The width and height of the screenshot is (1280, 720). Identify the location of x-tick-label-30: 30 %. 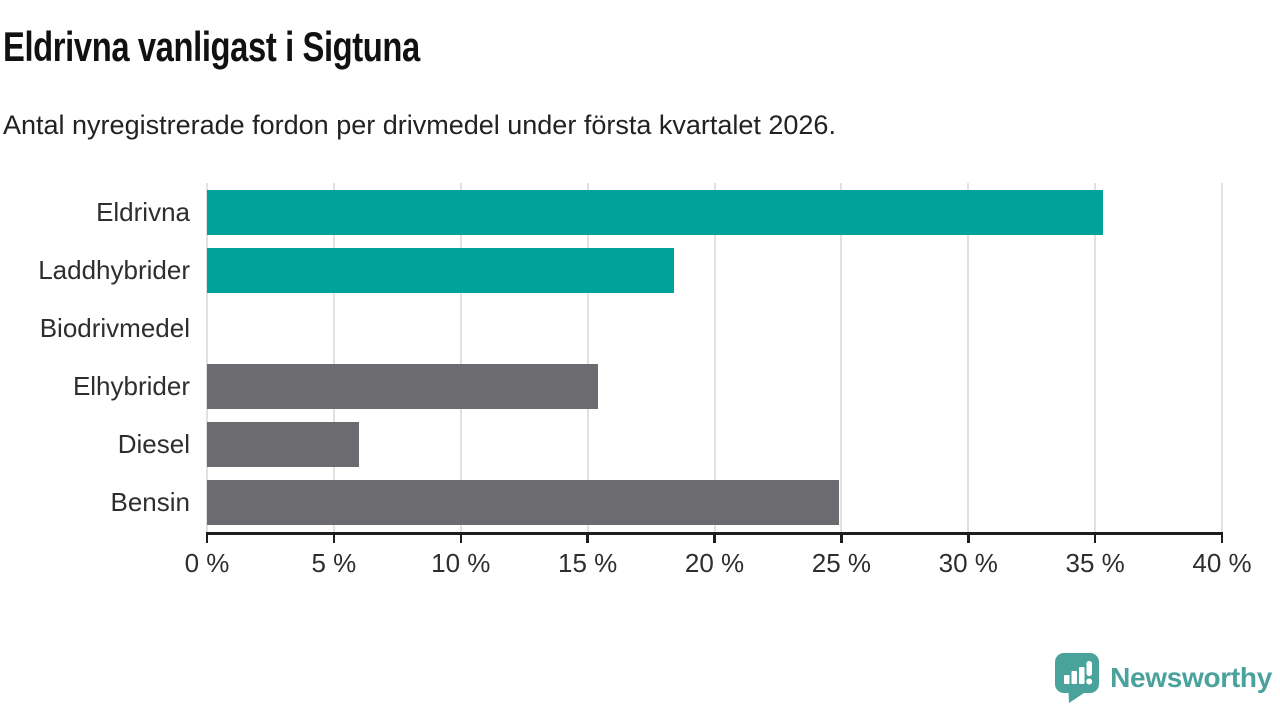
(968, 563).